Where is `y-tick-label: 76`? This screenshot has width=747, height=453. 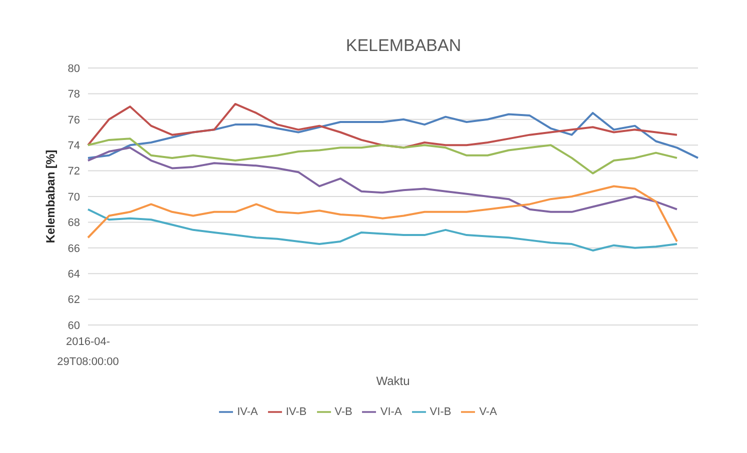 y-tick-label: 76 is located at coordinates (74, 120).